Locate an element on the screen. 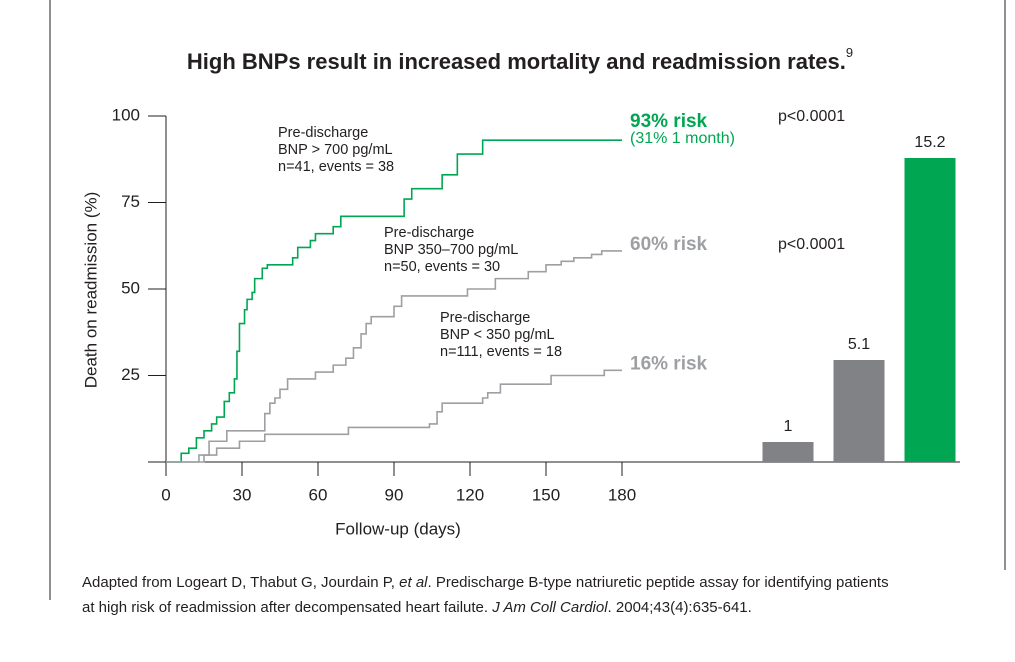  x-tick-label: 90 is located at coordinates (394, 494).